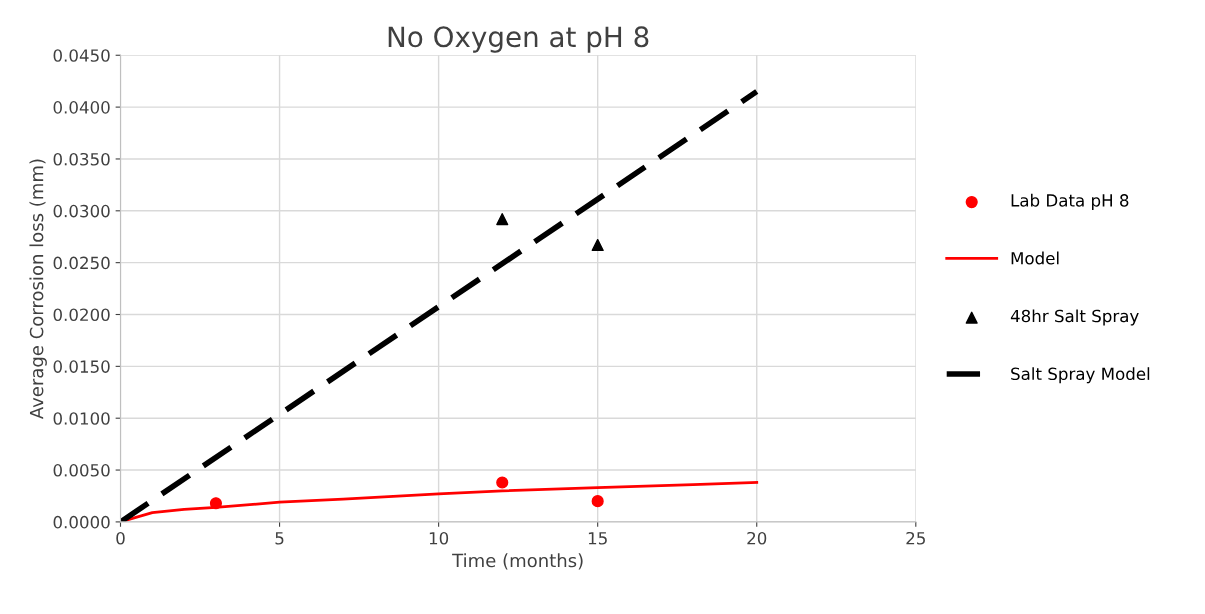  Describe the element at coordinates (81, 211) in the screenshot. I see `y-tick-label: 0.0300` at that location.